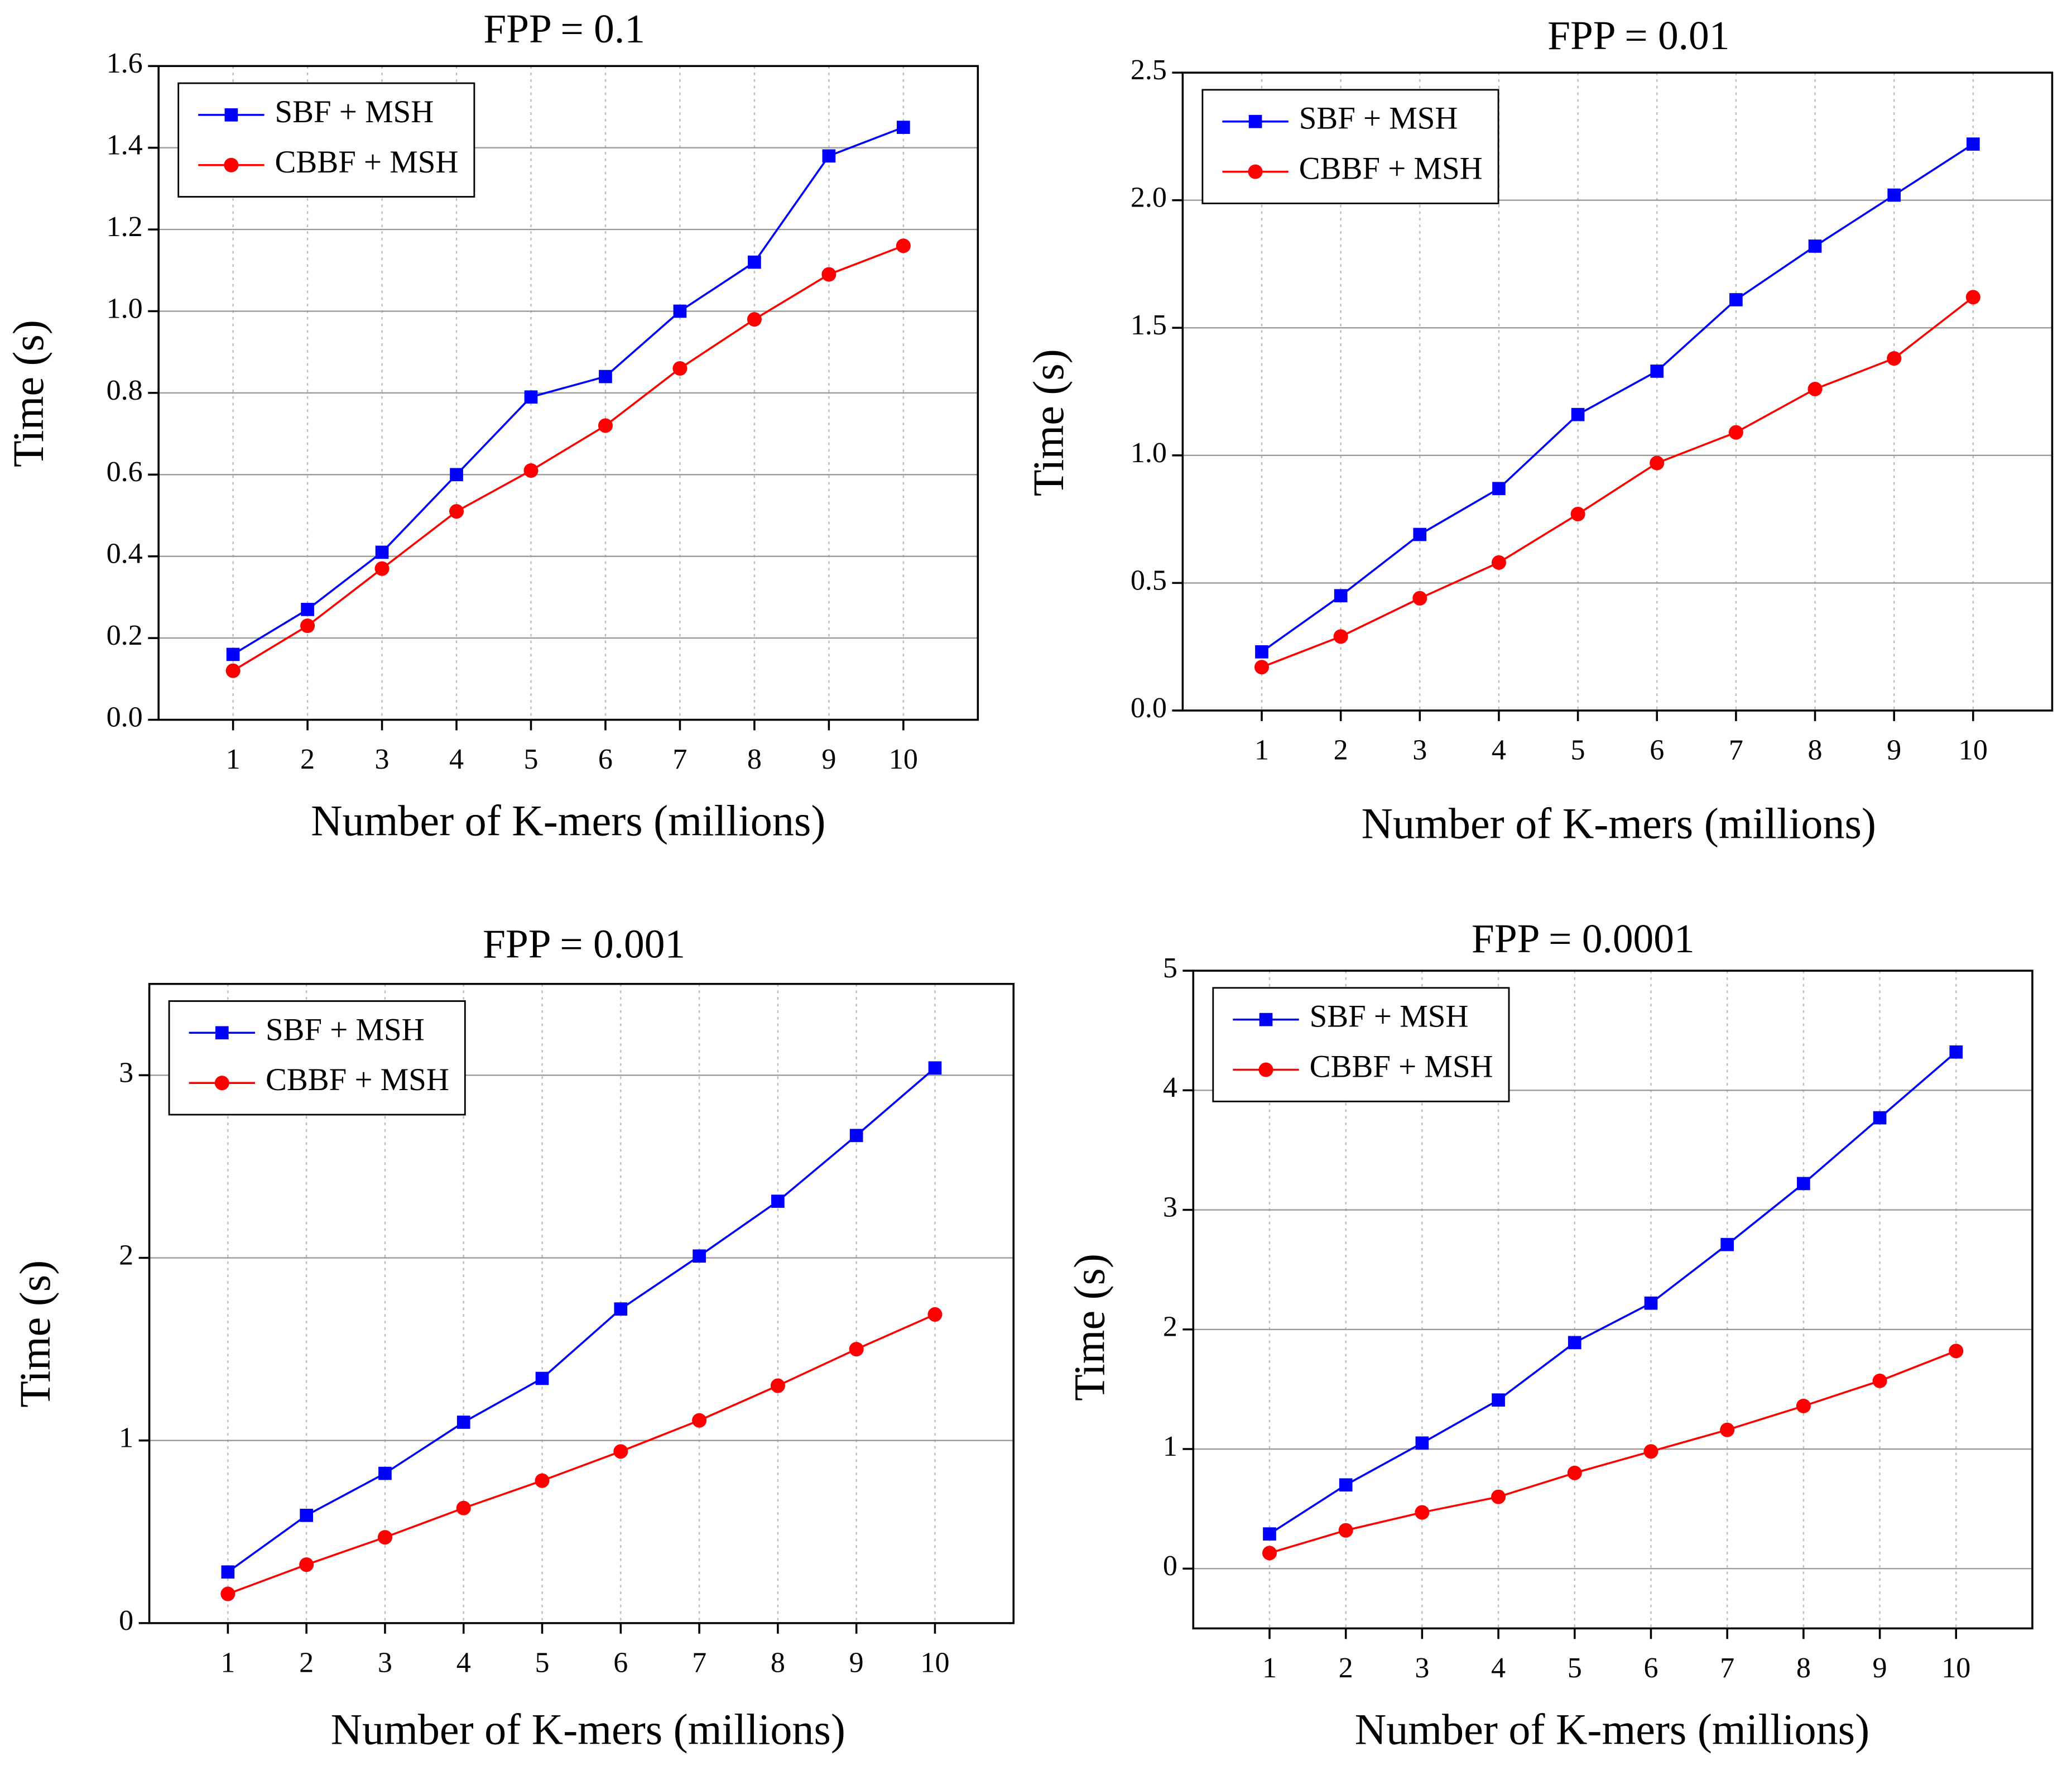  I want to click on y-tick-label: 0.4, so click(125, 554).